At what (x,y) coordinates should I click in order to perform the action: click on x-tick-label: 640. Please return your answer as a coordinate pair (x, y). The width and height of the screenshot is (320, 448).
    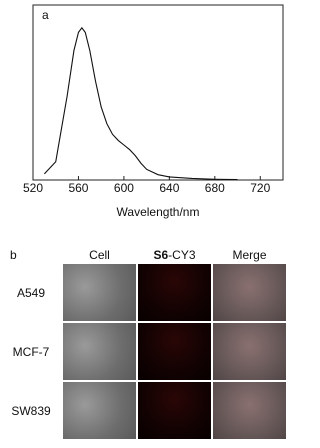
    Looking at the image, I should click on (169, 188).